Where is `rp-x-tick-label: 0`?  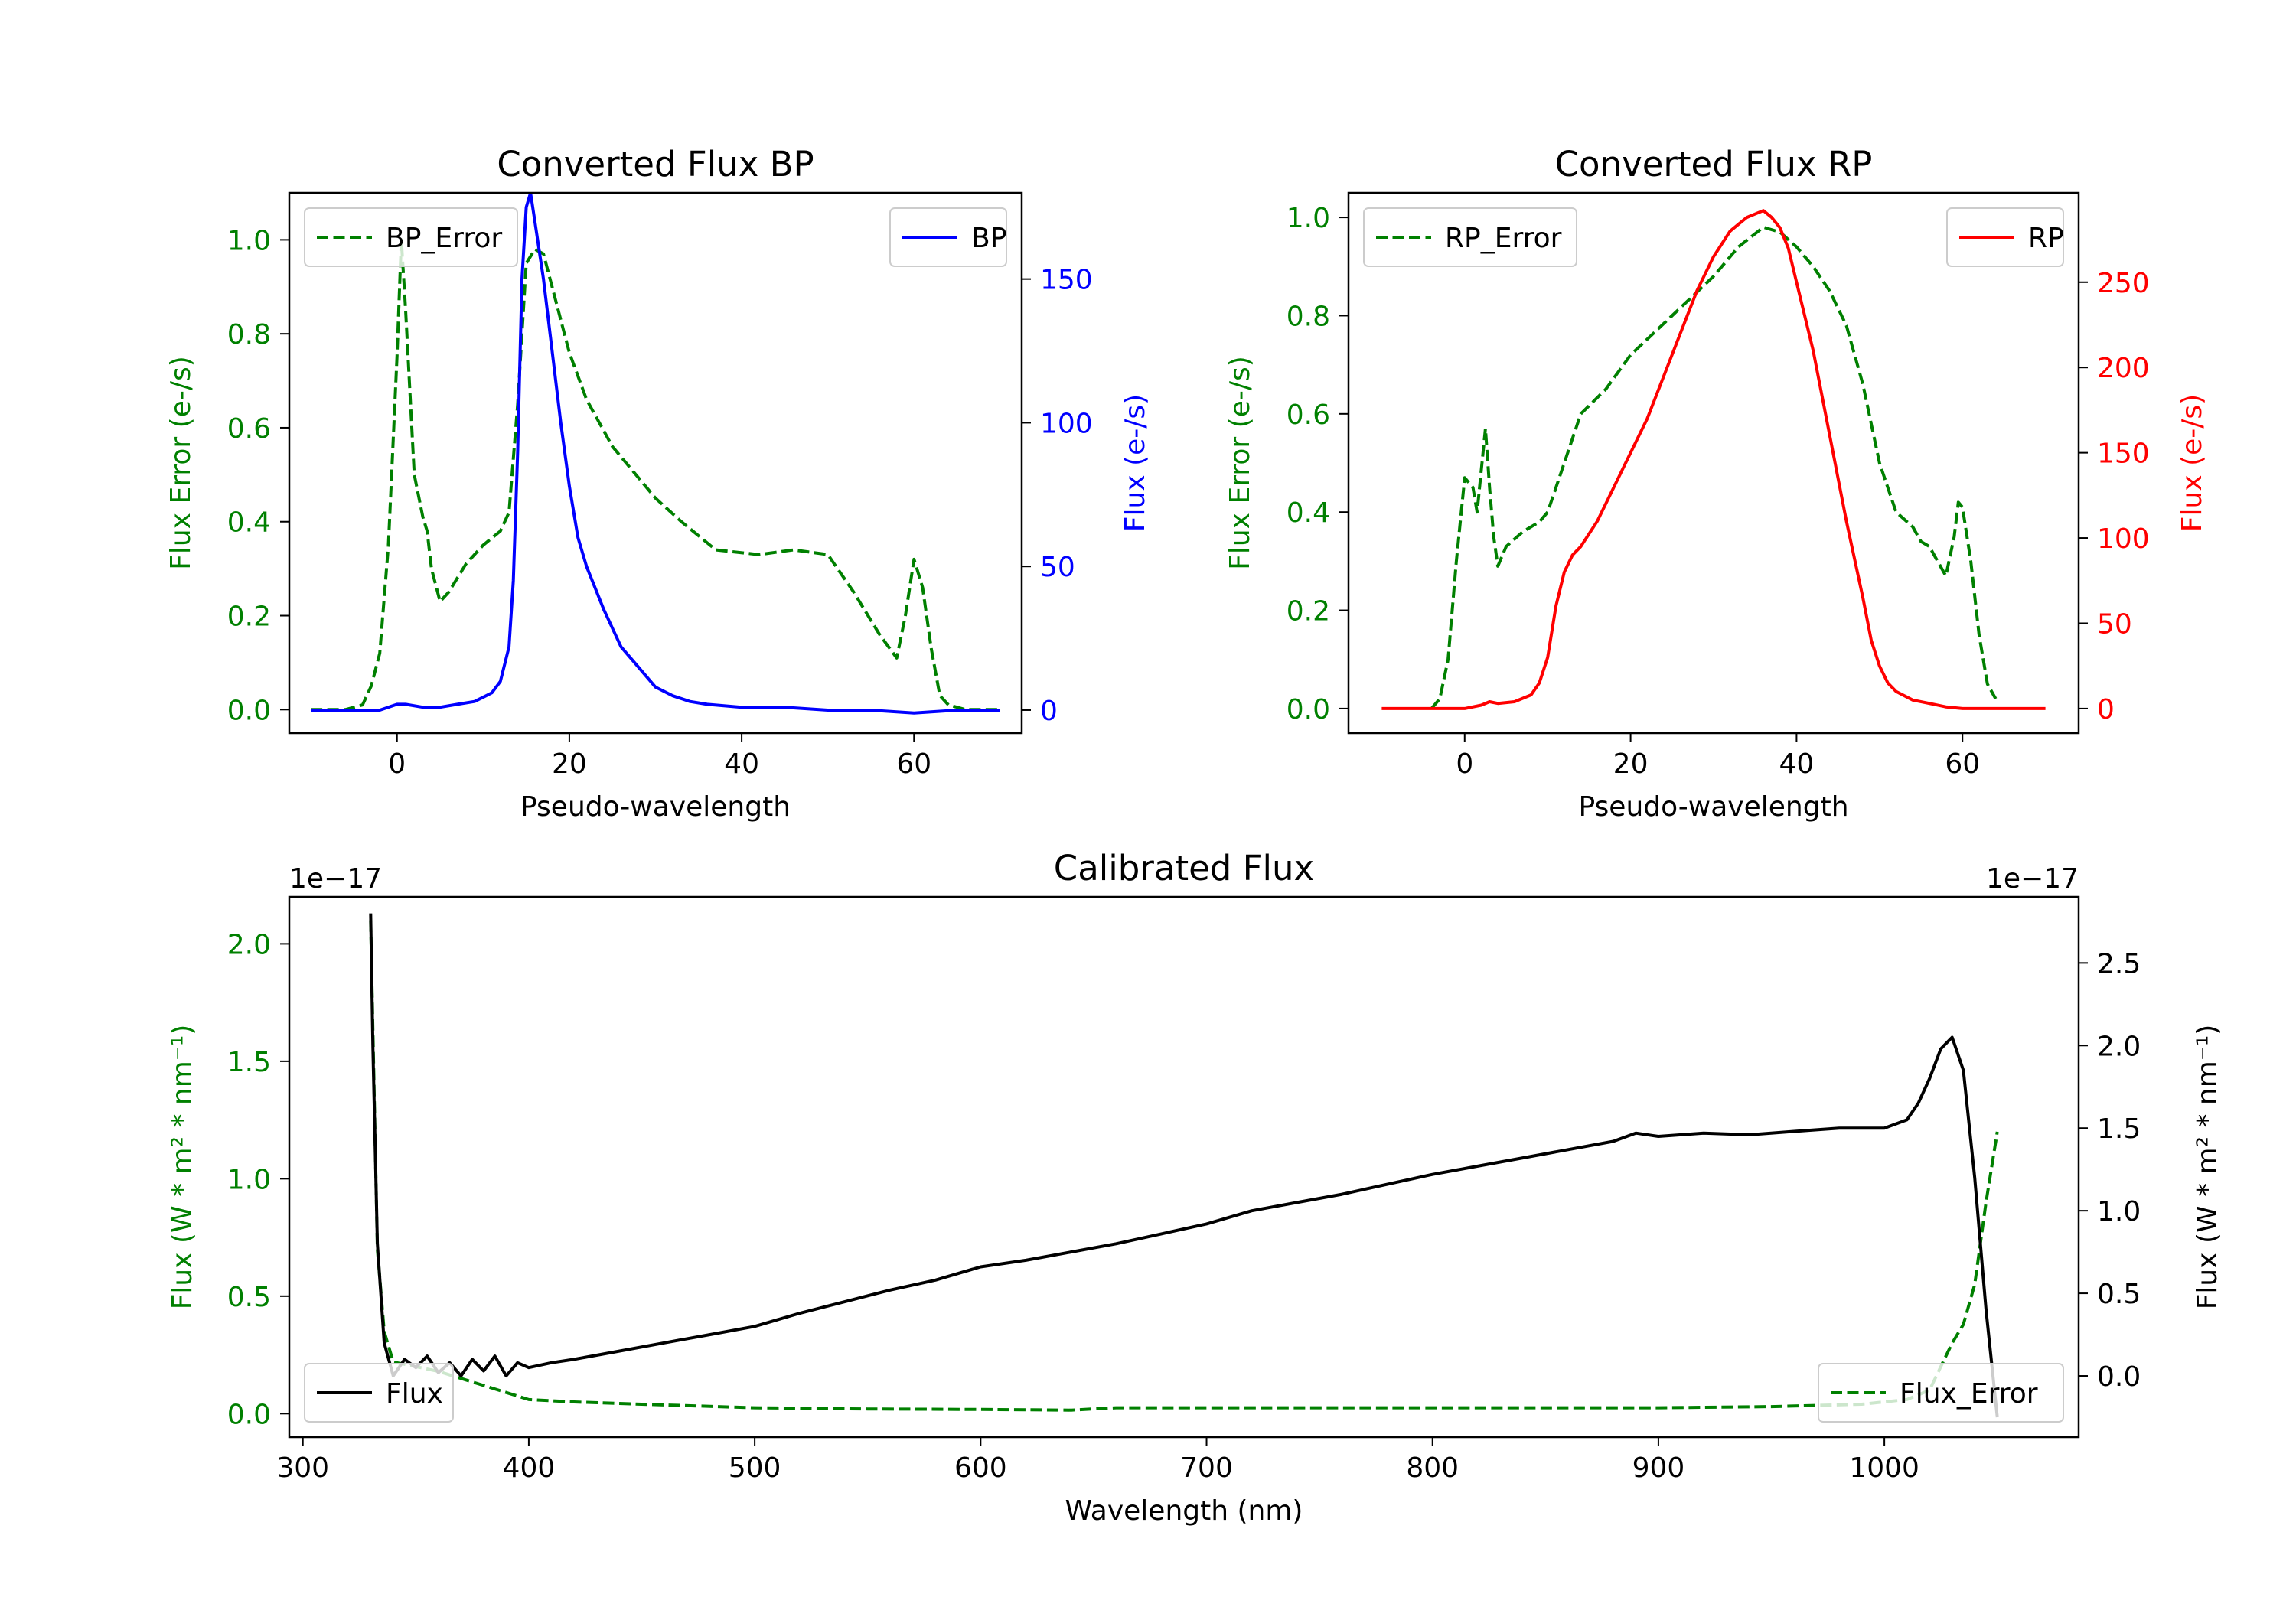
rp-x-tick-label: 0 is located at coordinates (1464, 764).